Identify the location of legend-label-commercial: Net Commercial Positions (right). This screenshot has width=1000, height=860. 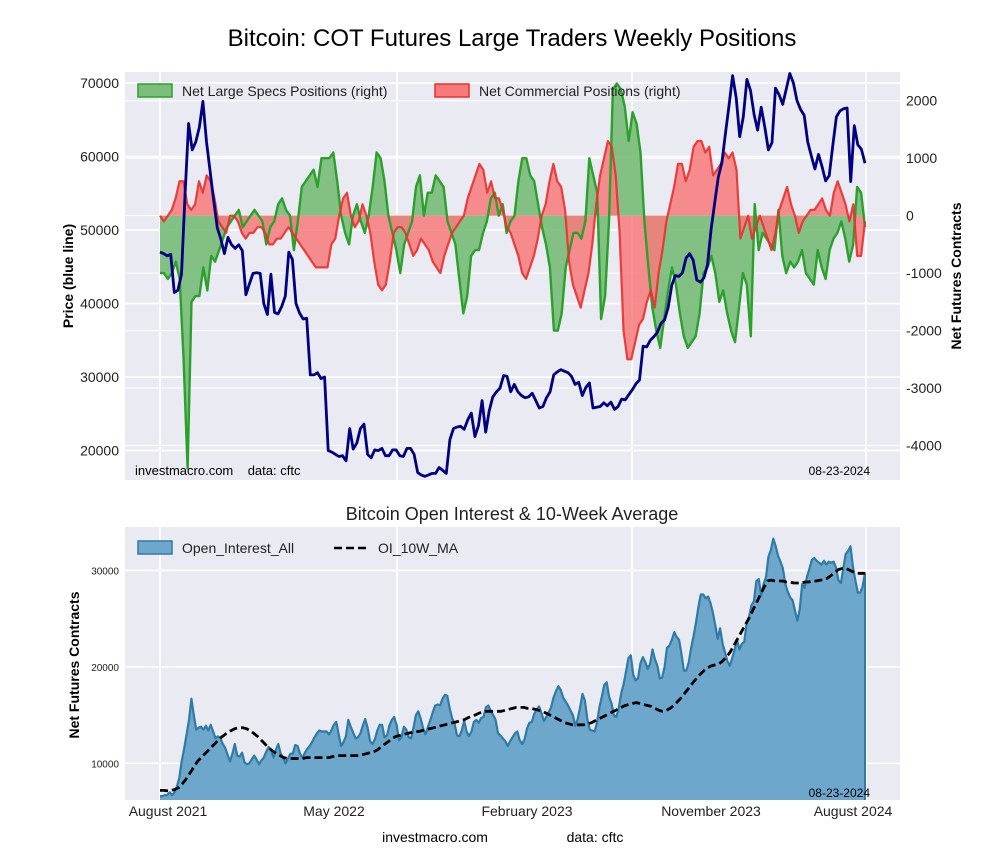
(580, 91).